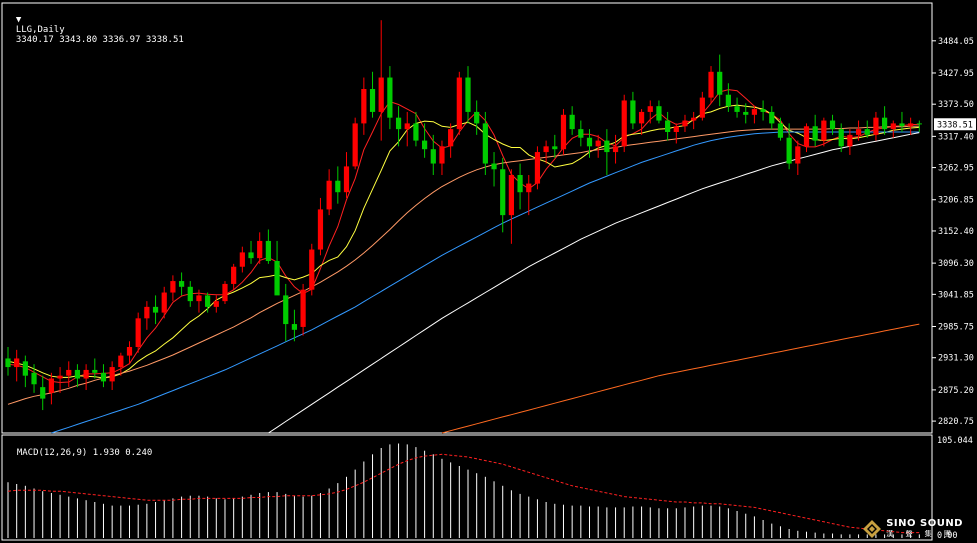  I want to click on price-tick-label: 3206.85, so click(956, 201).